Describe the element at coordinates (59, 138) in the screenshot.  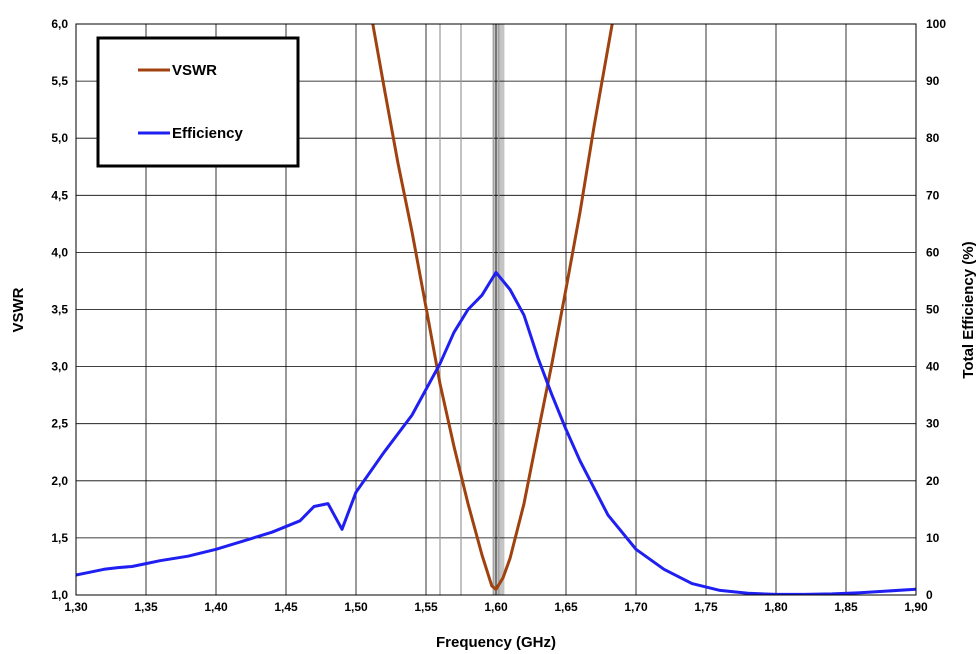
I see `y-tick-label: 5,0` at that location.